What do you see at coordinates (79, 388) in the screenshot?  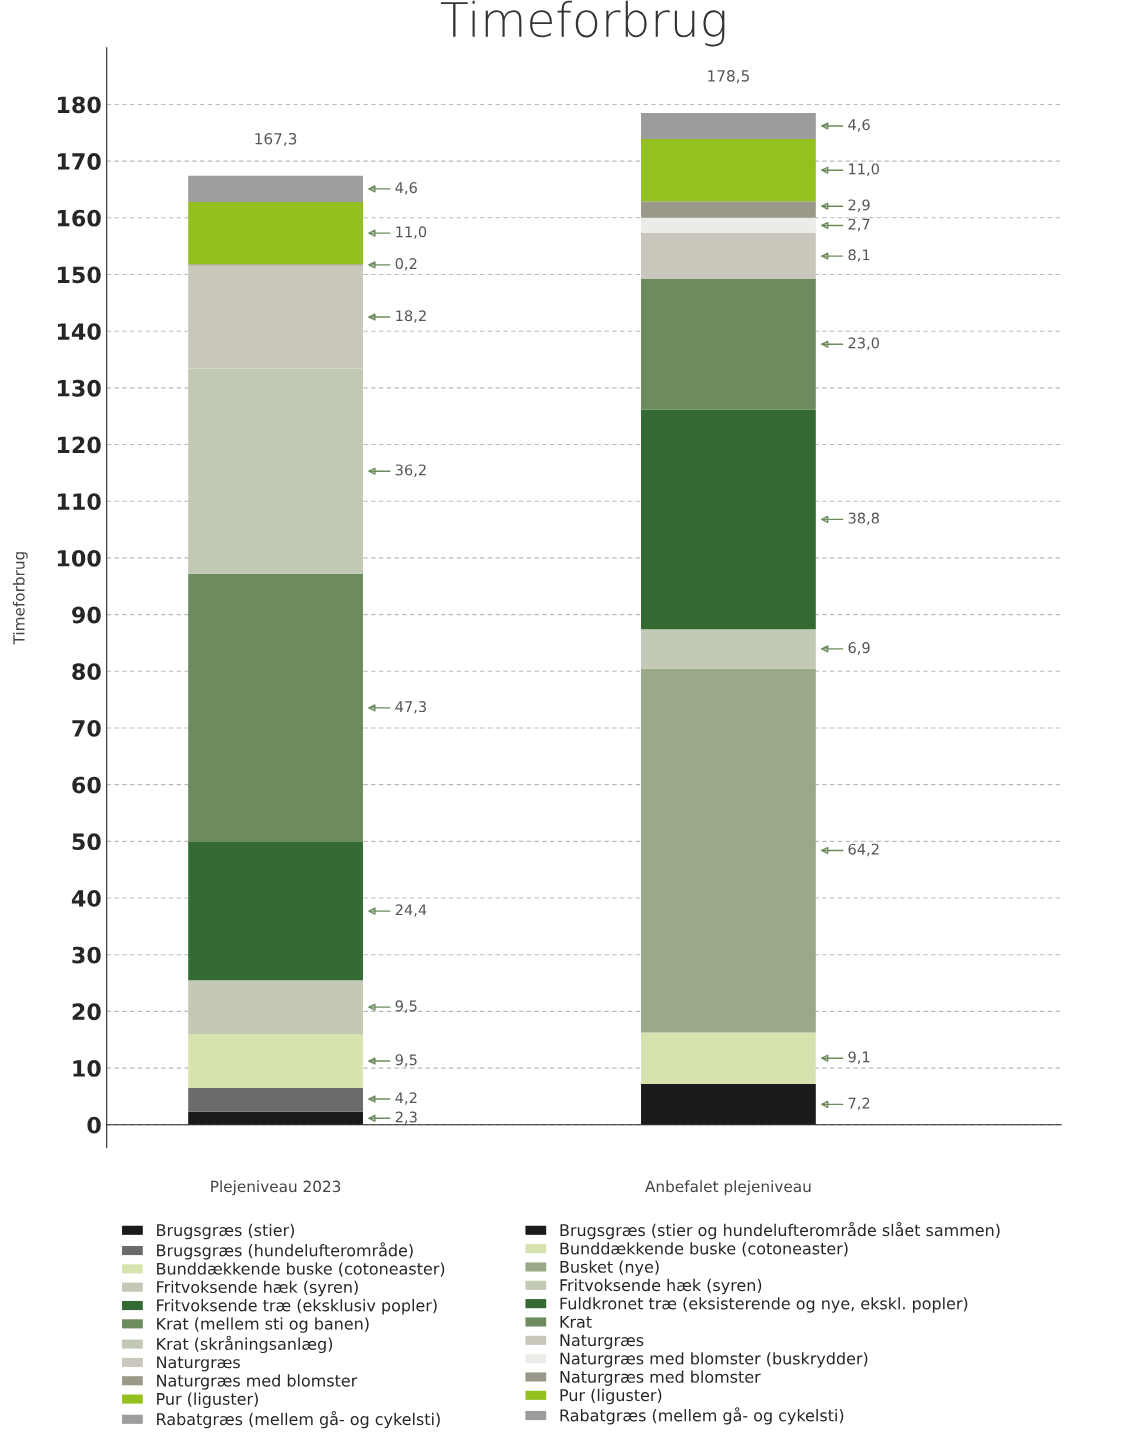 I see `y-tick-label: 130` at bounding box center [79, 388].